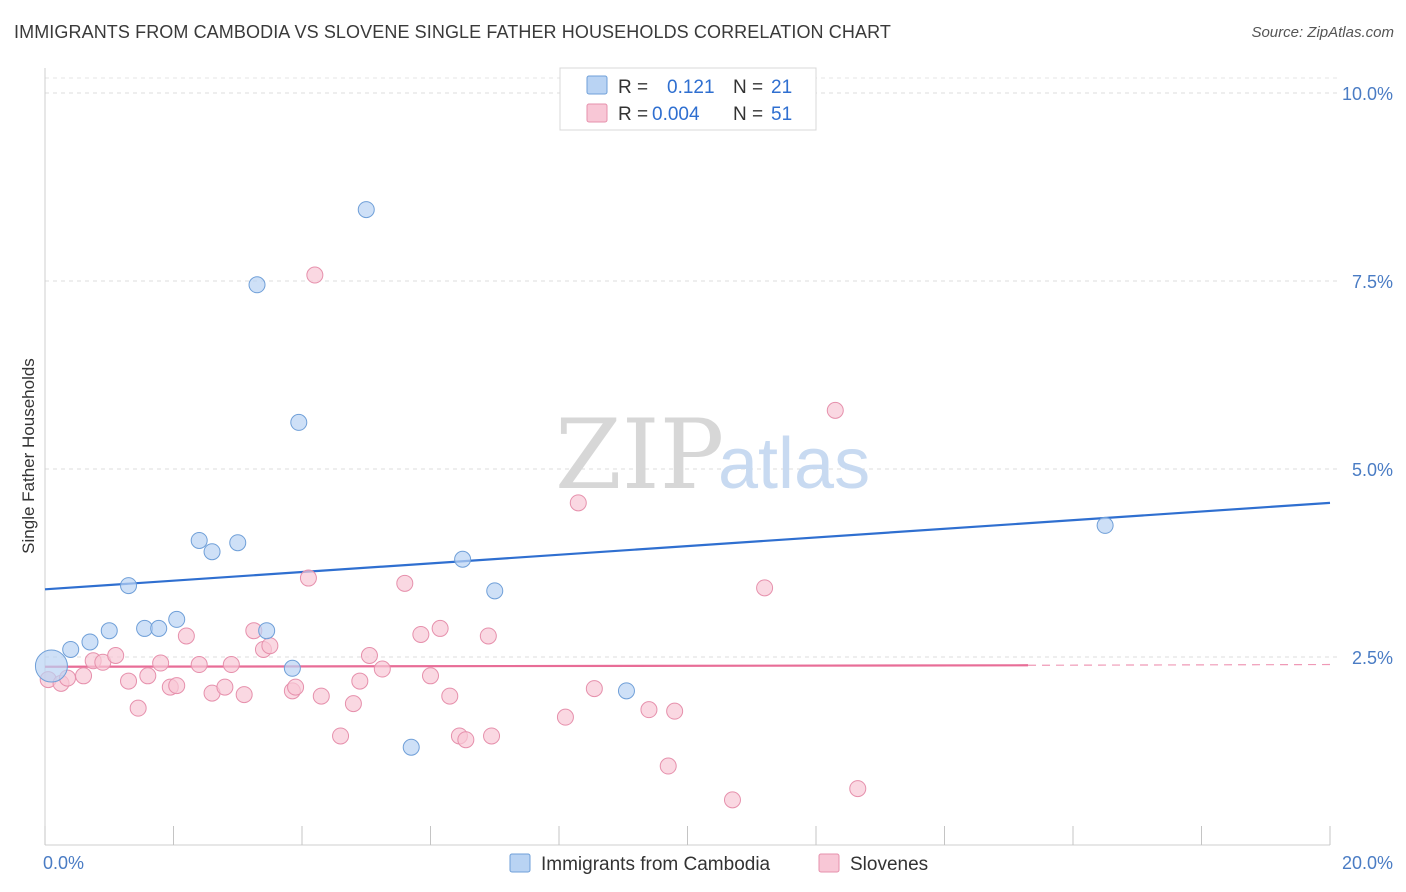  I want to click on trend-line-slovene, so click(536, 666).